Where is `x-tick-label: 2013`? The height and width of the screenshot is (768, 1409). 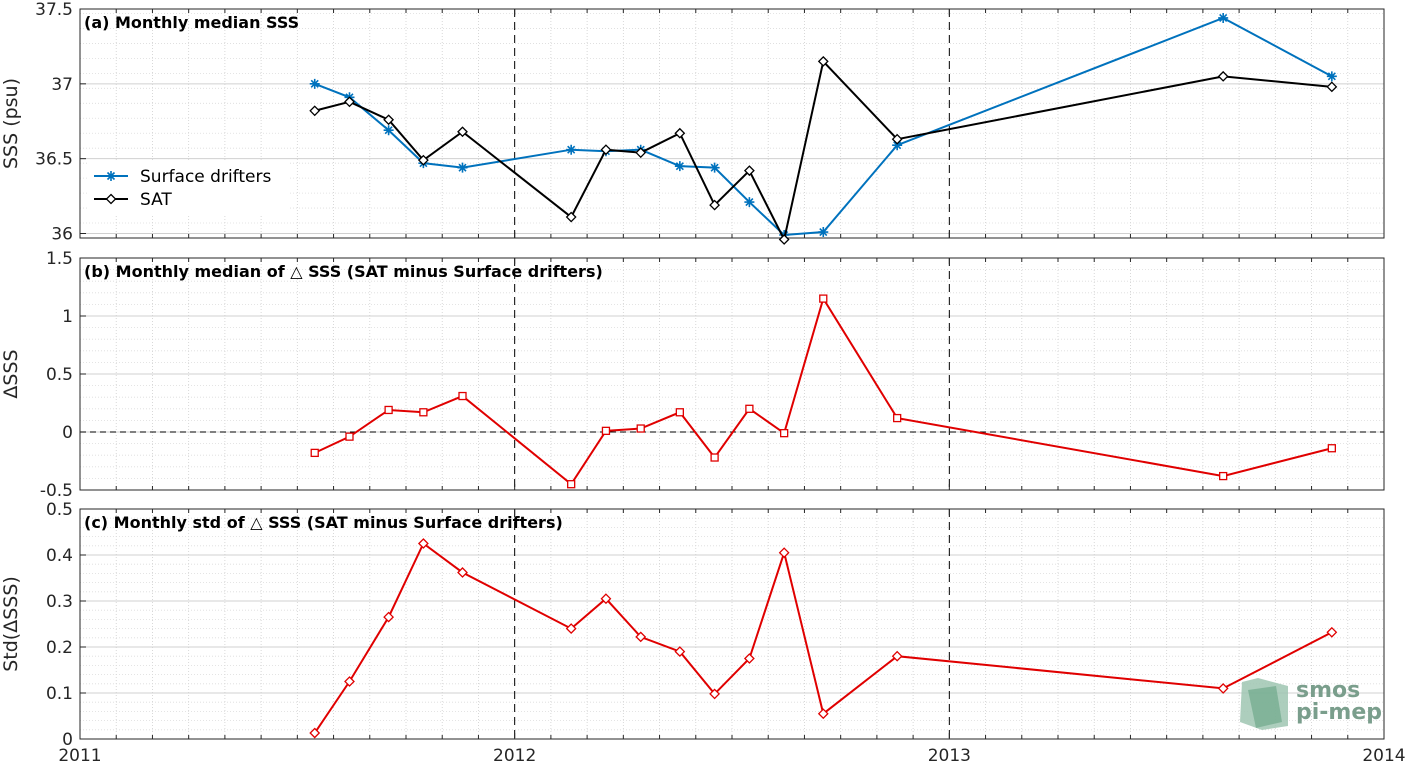
x-tick-label: 2013 is located at coordinates (949, 756).